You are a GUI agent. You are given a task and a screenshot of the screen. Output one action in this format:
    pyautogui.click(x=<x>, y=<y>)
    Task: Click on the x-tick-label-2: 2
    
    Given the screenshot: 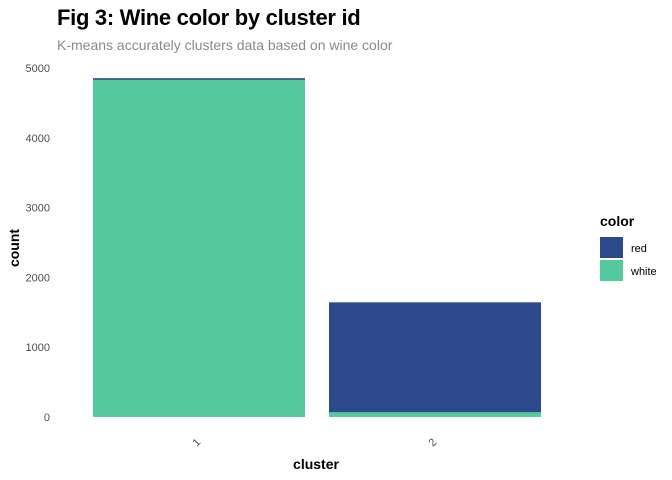 What is the action you would take?
    pyautogui.click(x=432, y=442)
    